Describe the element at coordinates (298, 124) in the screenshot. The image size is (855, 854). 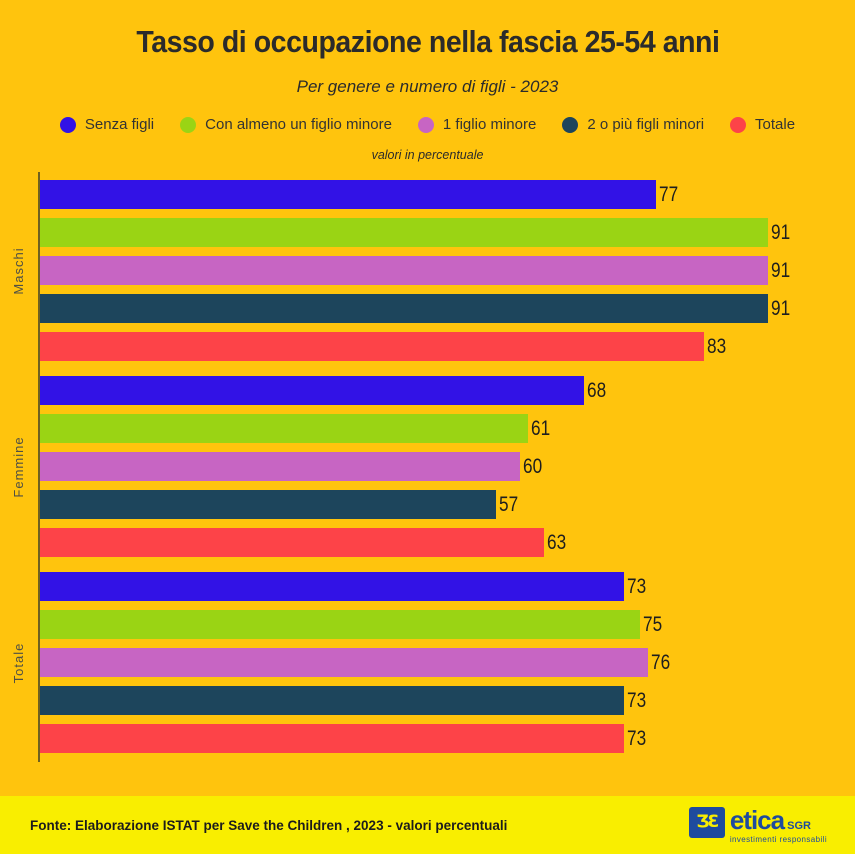
I see `legend-item-label: Con almeno un figlio minore` at that location.